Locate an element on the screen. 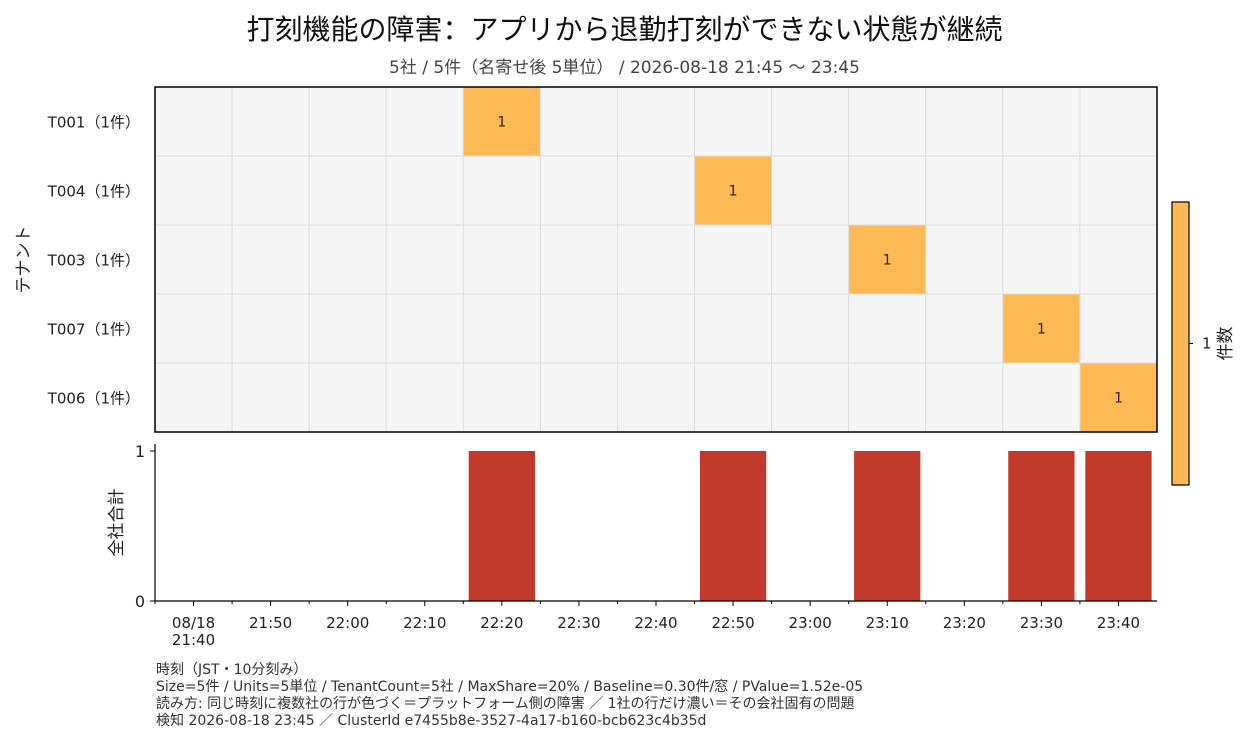 This screenshot has height=743, width=1249. bar-x-tick-label: 23:10 is located at coordinates (887, 623).